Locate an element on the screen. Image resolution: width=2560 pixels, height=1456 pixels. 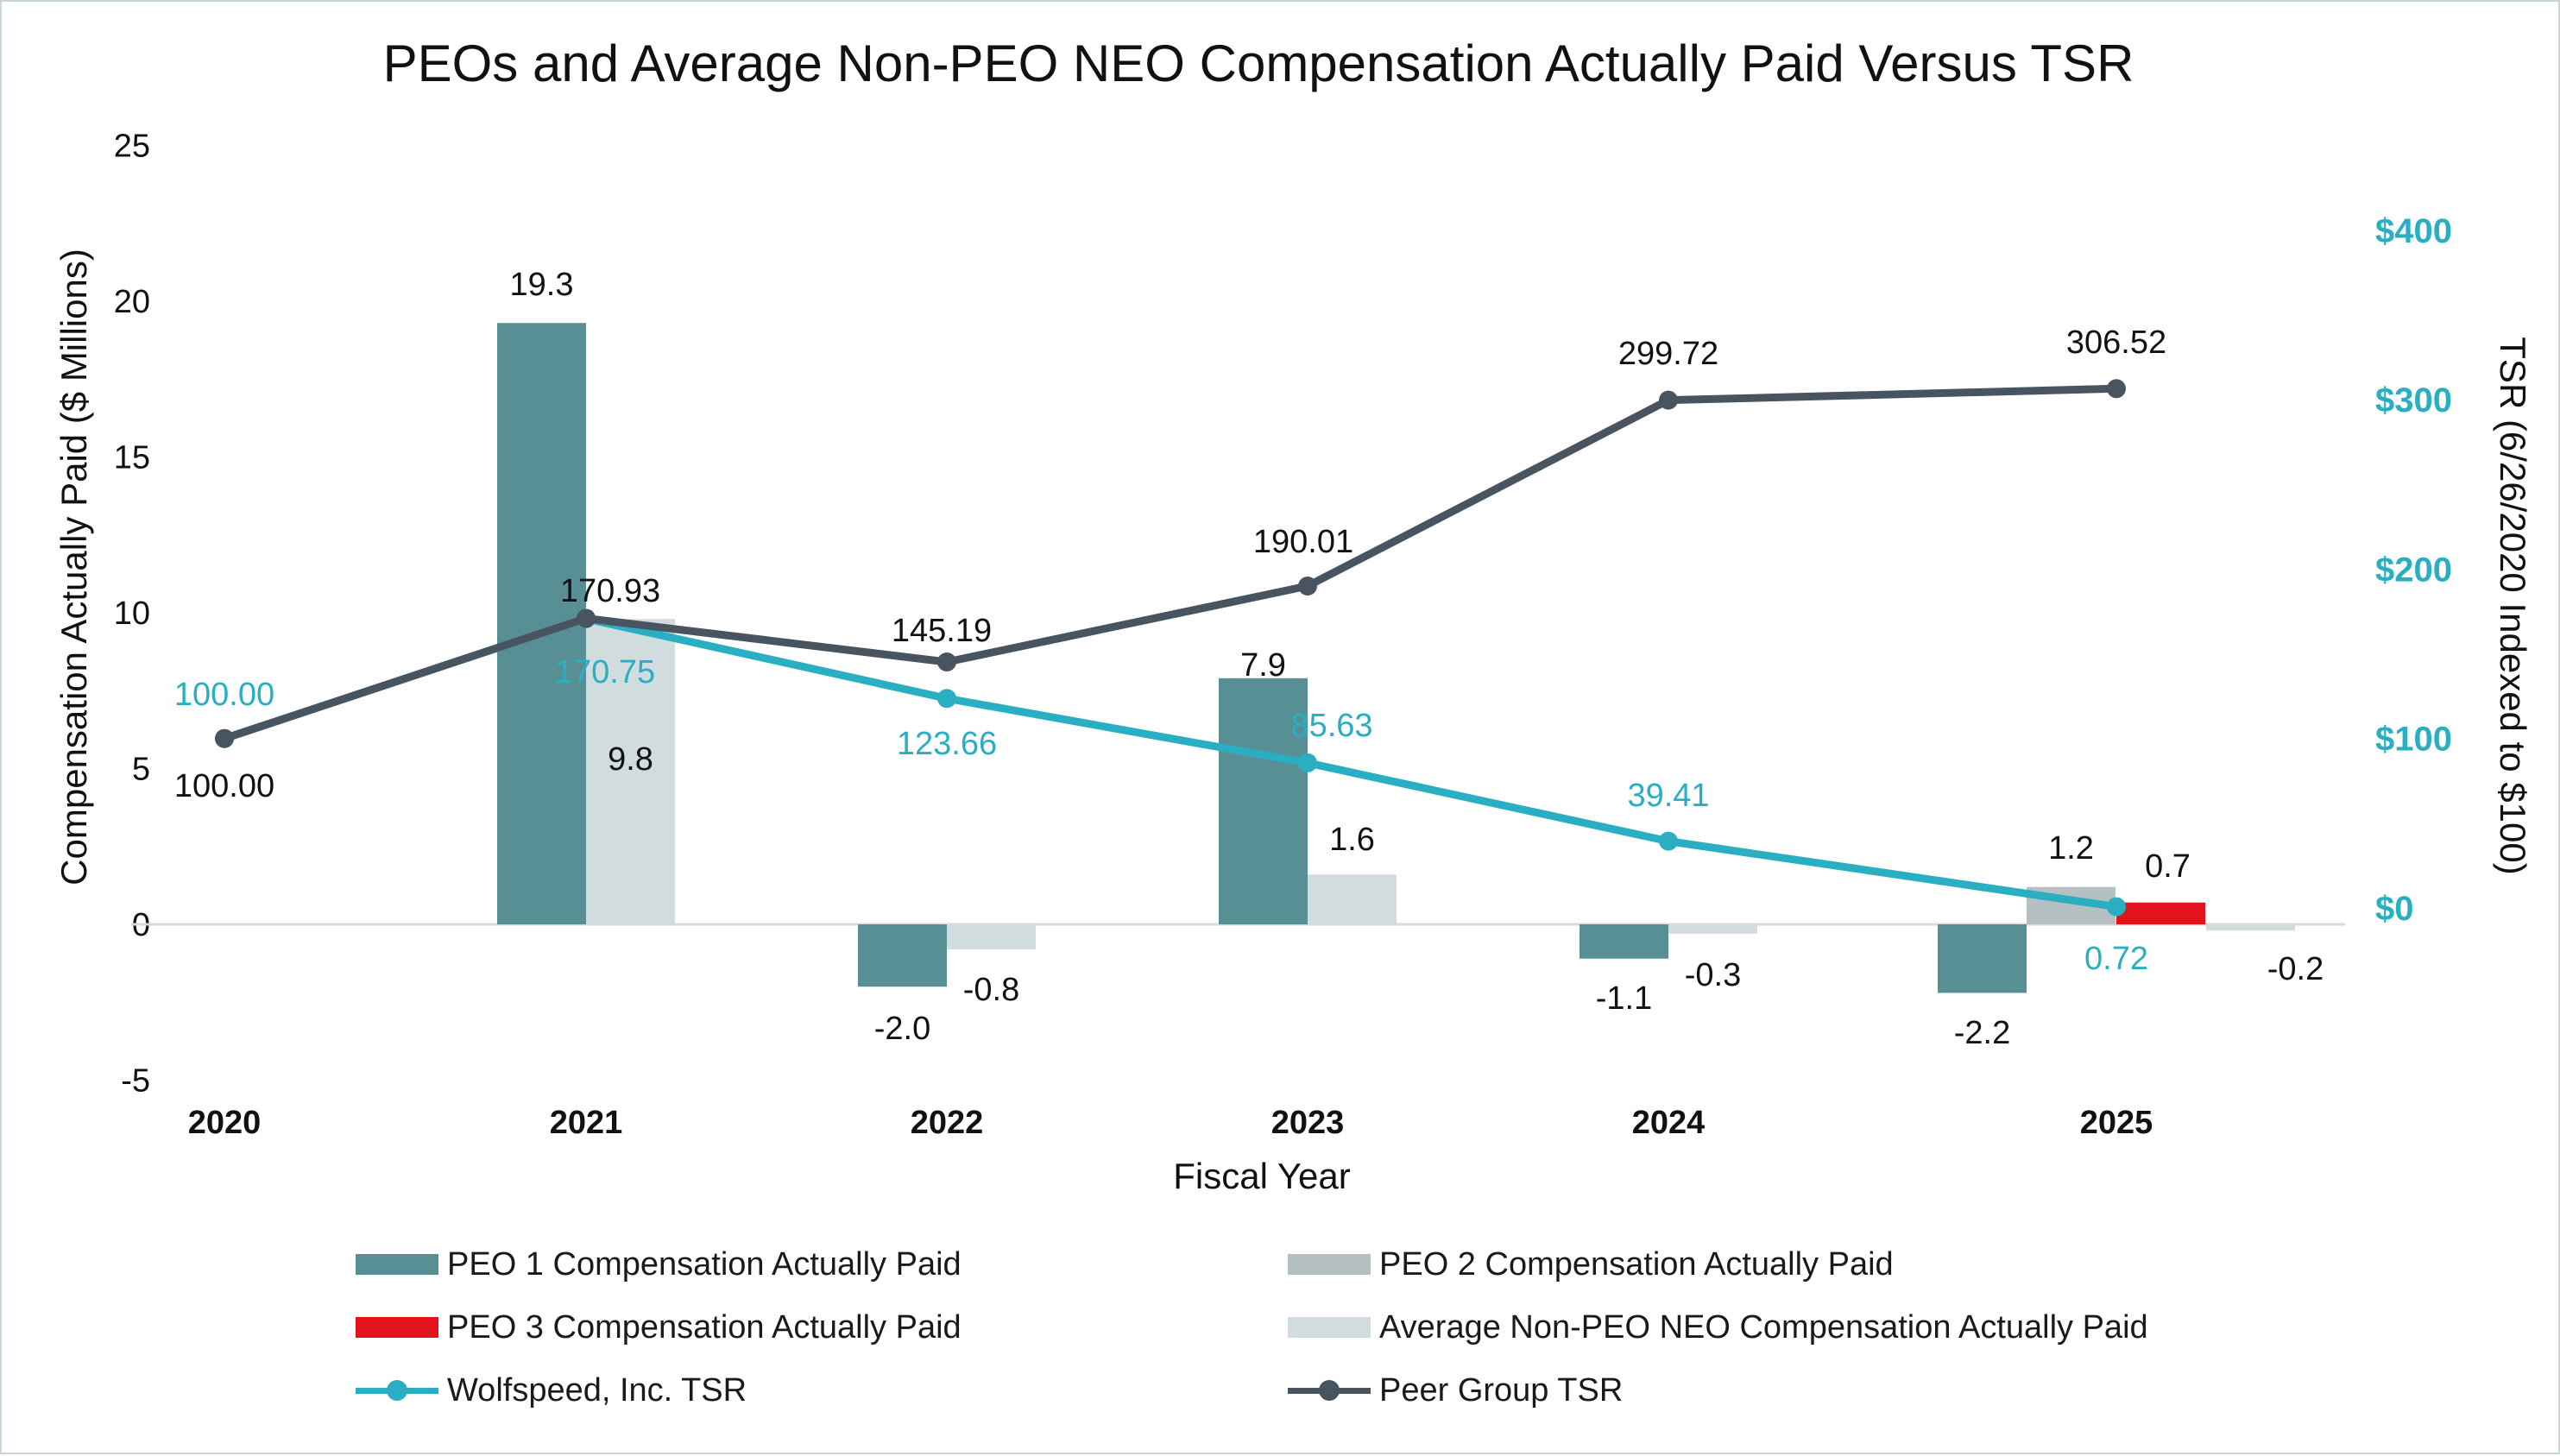
bar-avg-2023 is located at coordinates (1353, 899).